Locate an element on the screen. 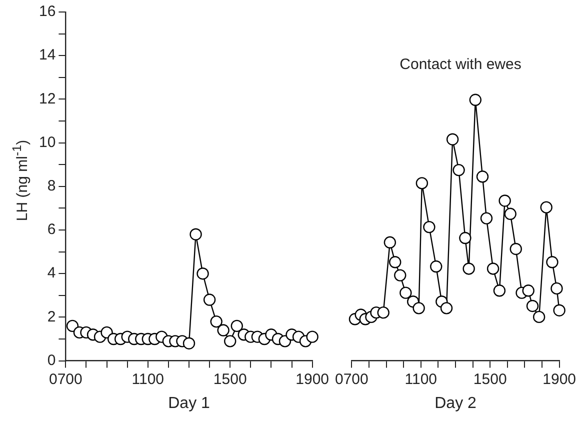 This screenshot has height=423, width=579. y-tick-label: 8 is located at coordinates (51, 186).